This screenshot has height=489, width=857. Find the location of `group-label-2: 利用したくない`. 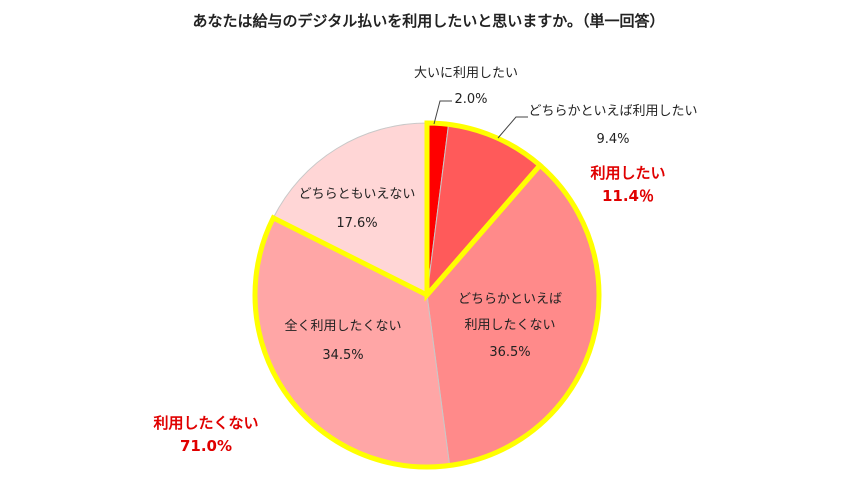

group-label-2: 利用したくない is located at coordinates (205, 423).